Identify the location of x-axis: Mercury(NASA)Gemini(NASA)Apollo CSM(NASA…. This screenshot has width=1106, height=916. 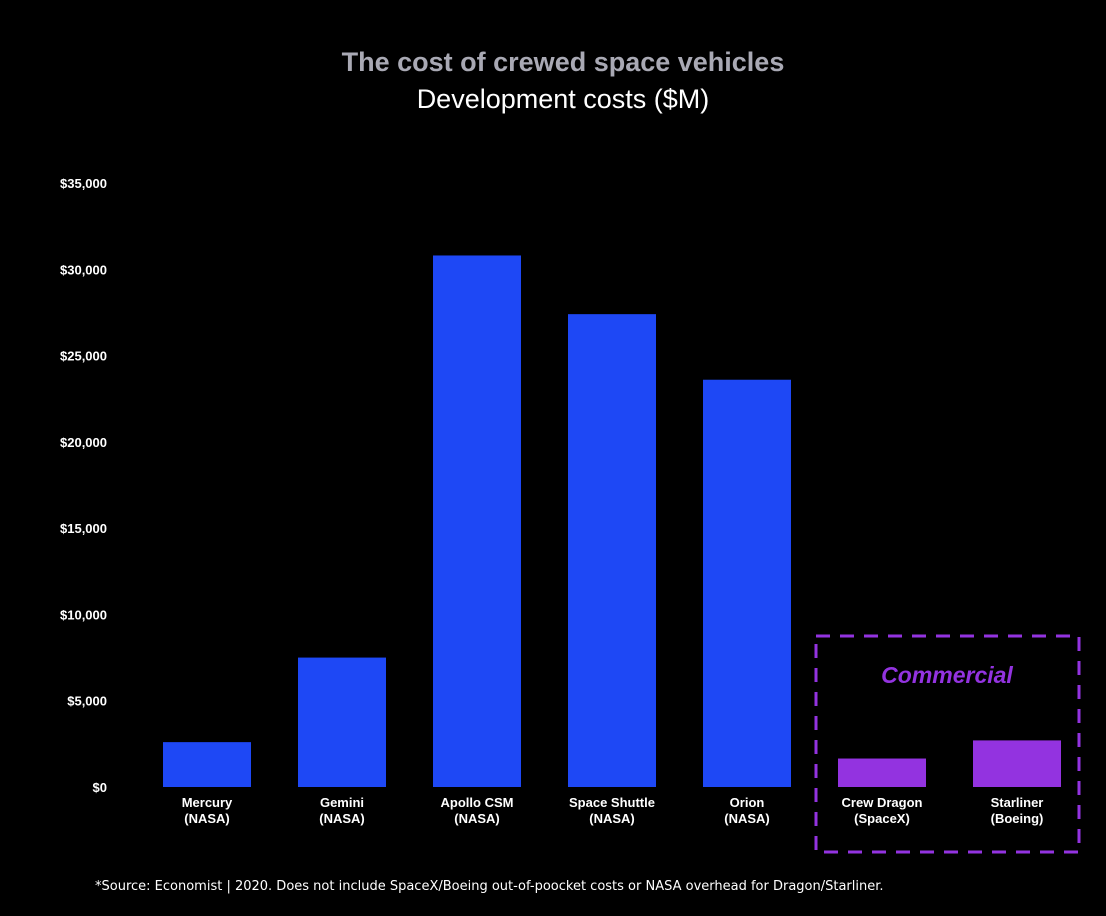
(613, 810).